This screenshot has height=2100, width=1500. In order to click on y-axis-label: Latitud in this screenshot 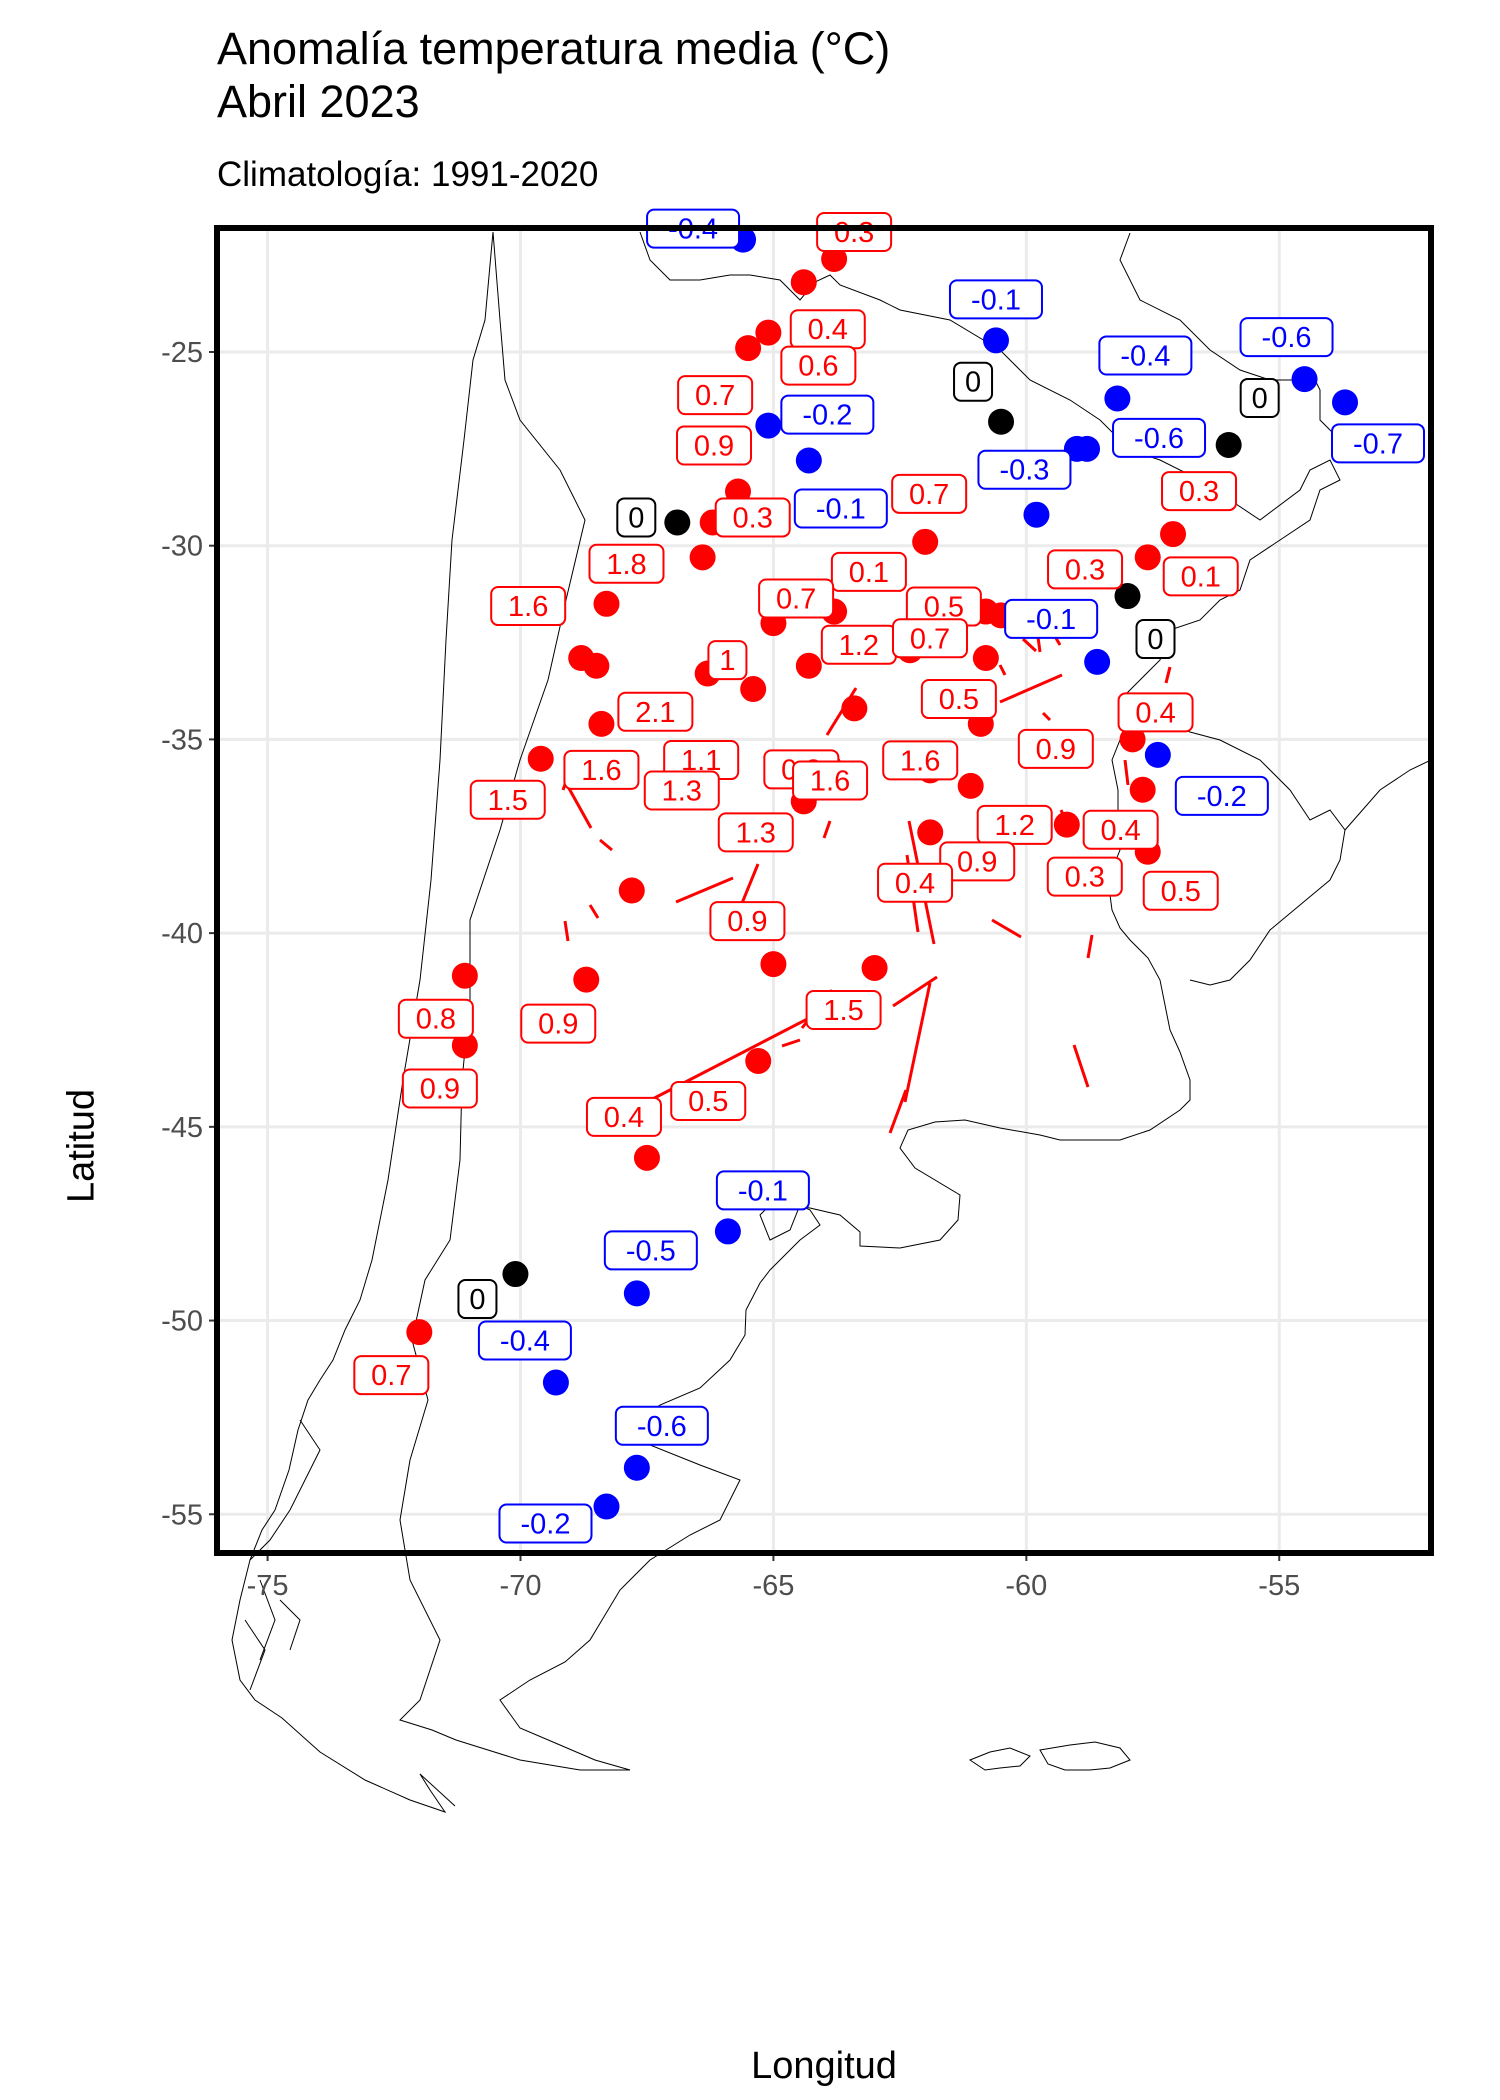, I will do `click(81, 1146)`.